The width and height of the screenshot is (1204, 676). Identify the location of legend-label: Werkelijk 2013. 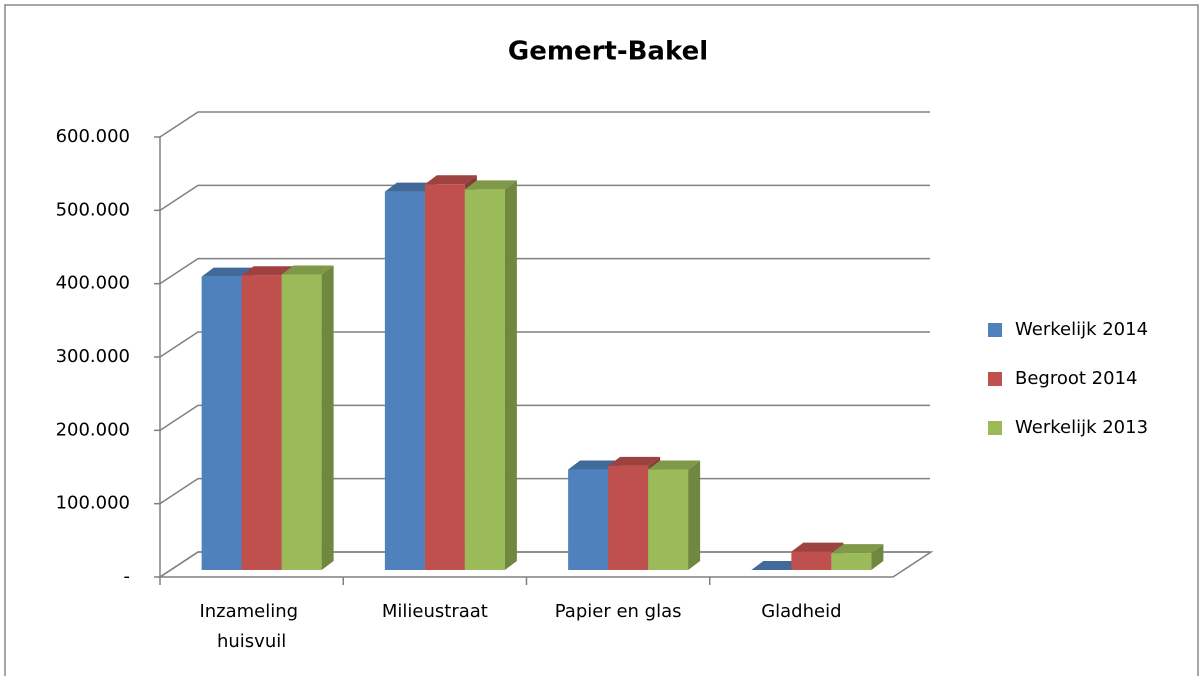
(1081, 427).